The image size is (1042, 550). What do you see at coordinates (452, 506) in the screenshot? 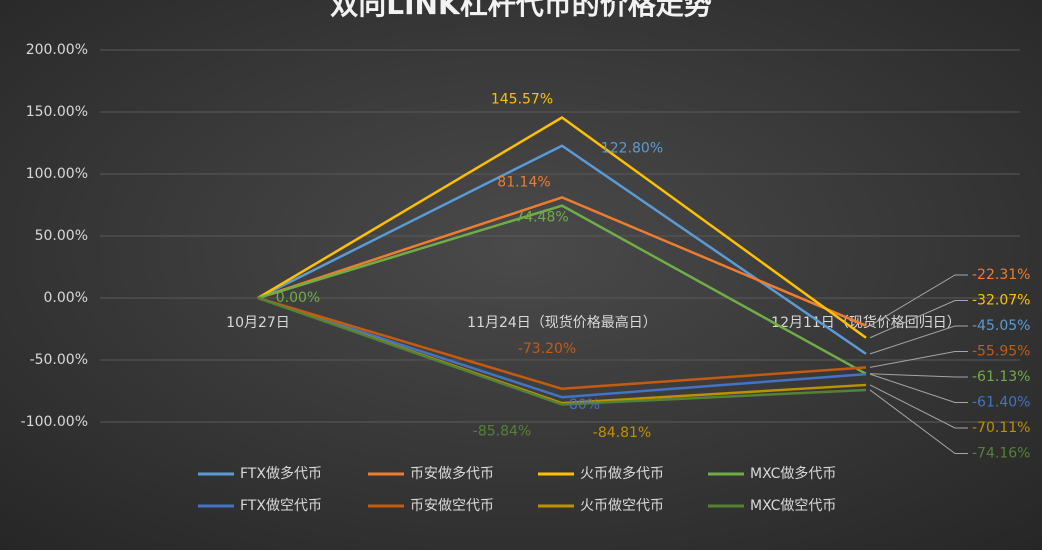
I see `legend-label: 币安做空代币` at bounding box center [452, 506].